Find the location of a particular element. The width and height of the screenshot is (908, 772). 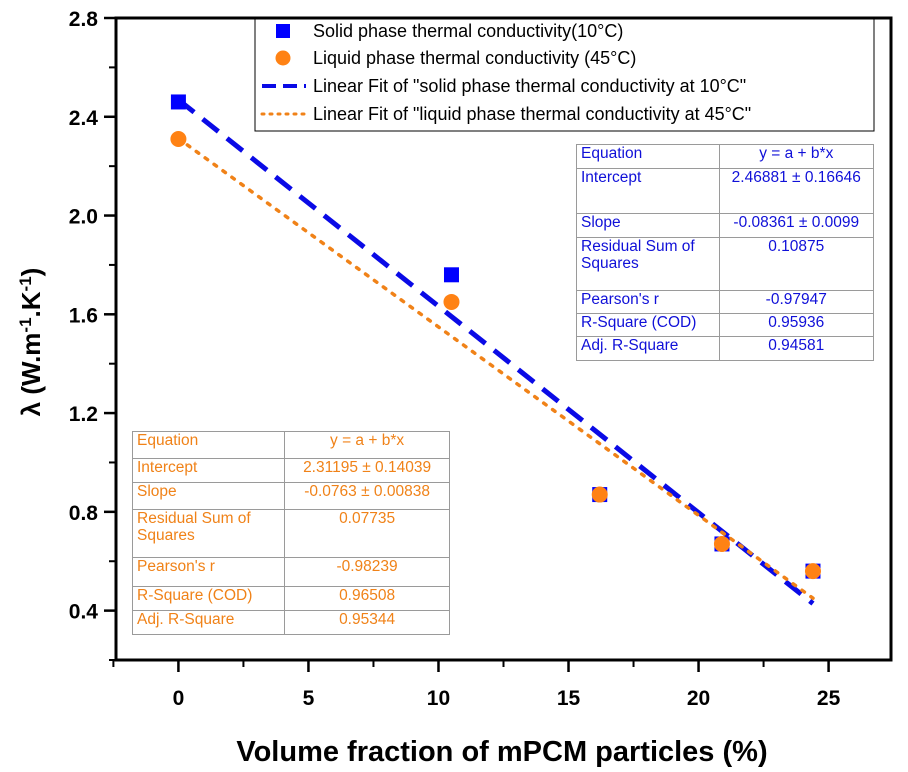

fit-table-value: 0.96508 is located at coordinates (367, 598).